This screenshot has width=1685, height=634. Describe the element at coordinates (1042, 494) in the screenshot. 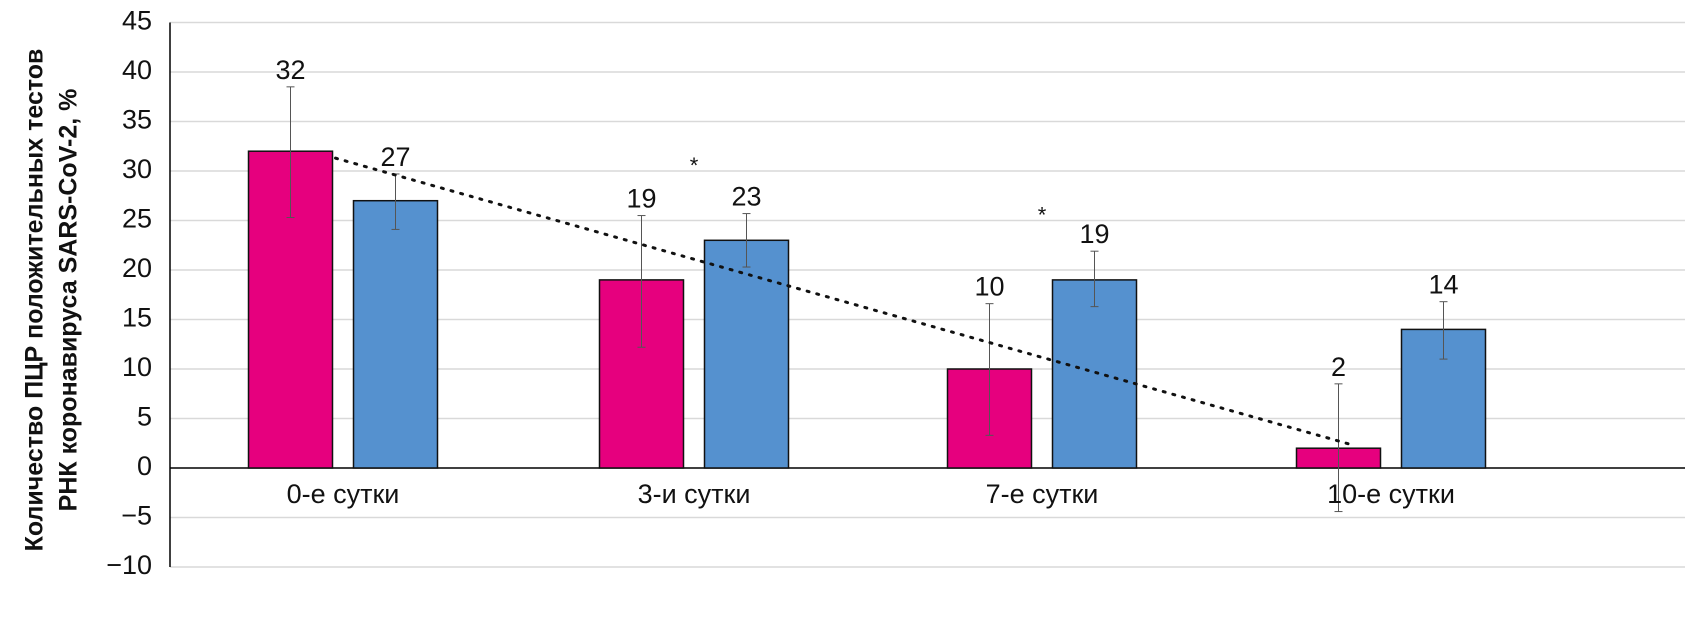

I see `category-label: 7-е сутки` at that location.